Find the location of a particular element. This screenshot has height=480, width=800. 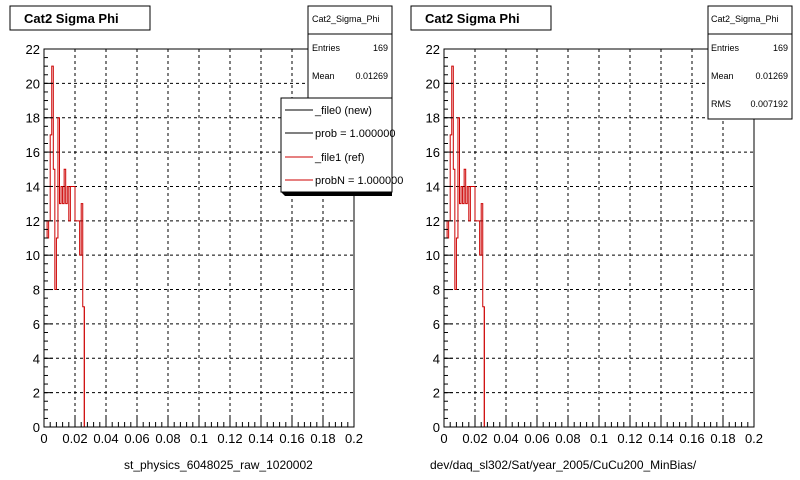

left-xtick-label: 0.12 is located at coordinates (229, 438).